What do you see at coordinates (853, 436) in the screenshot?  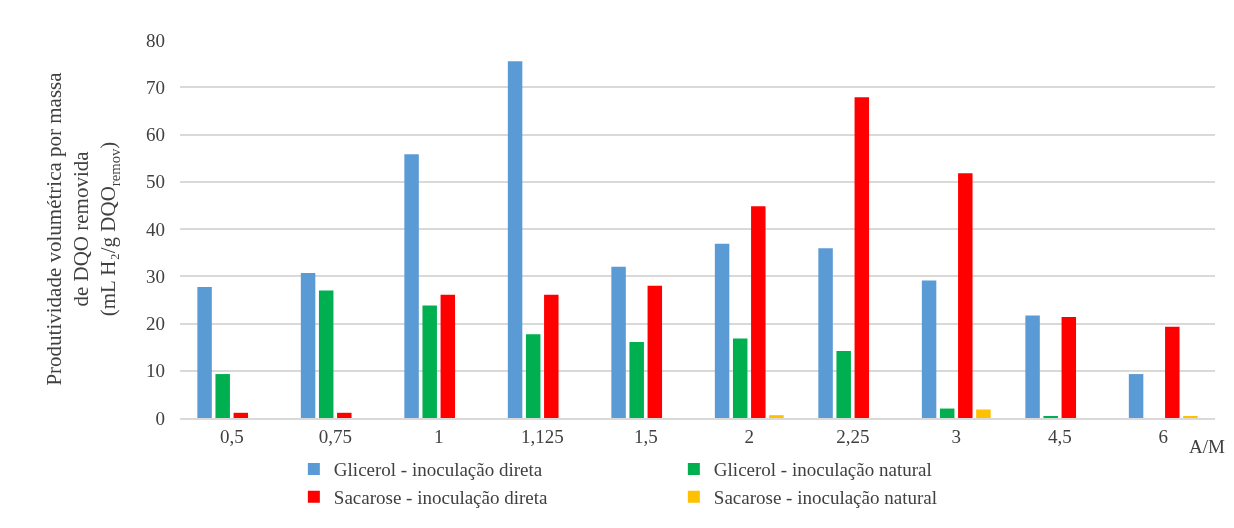 I see `x-tick-label: 2,25` at bounding box center [853, 436].